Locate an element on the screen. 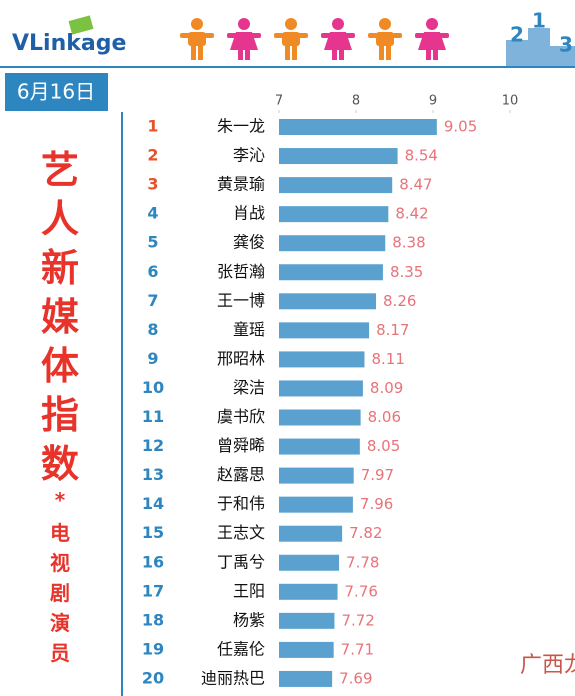 The image size is (575, 696). value-label: 8.05 is located at coordinates (383, 446).